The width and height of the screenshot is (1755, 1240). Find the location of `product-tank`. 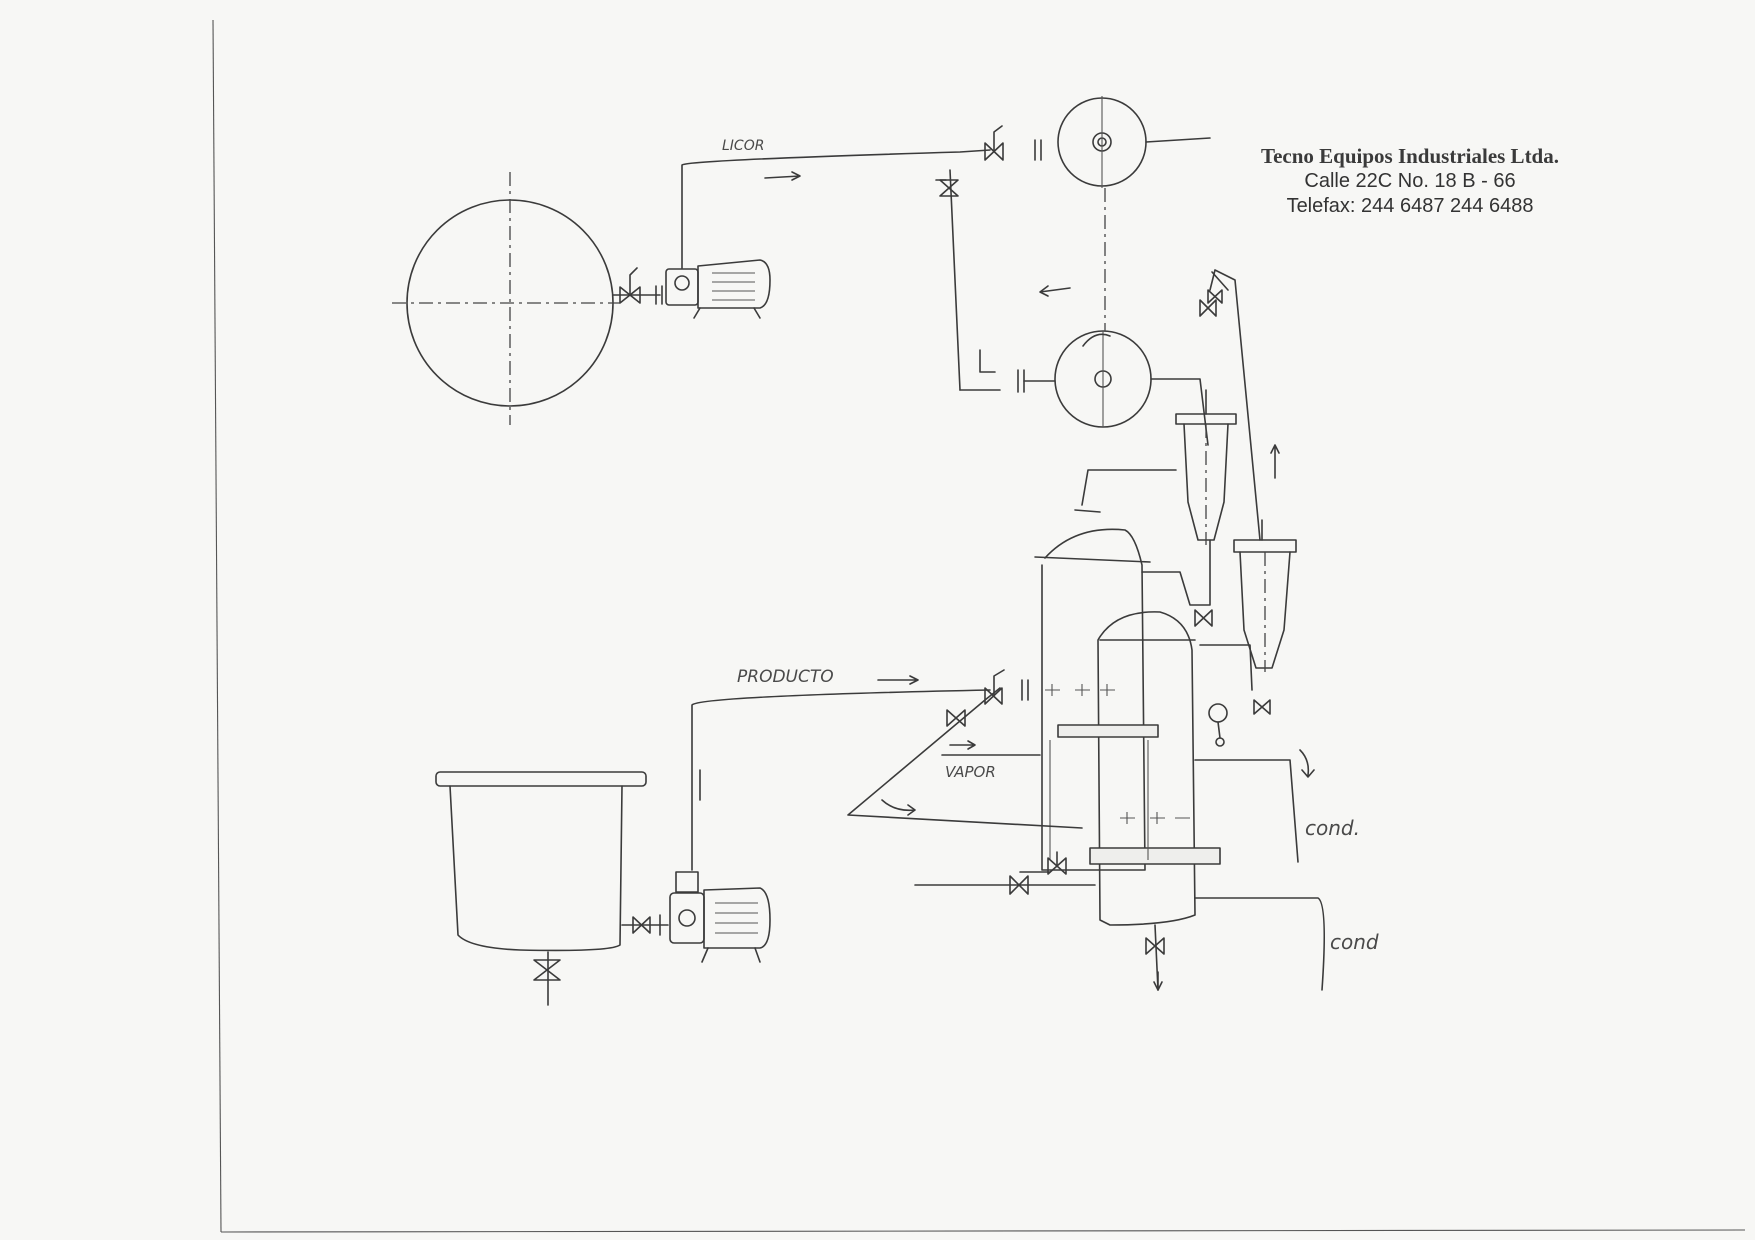

product-tank is located at coordinates (541, 888).